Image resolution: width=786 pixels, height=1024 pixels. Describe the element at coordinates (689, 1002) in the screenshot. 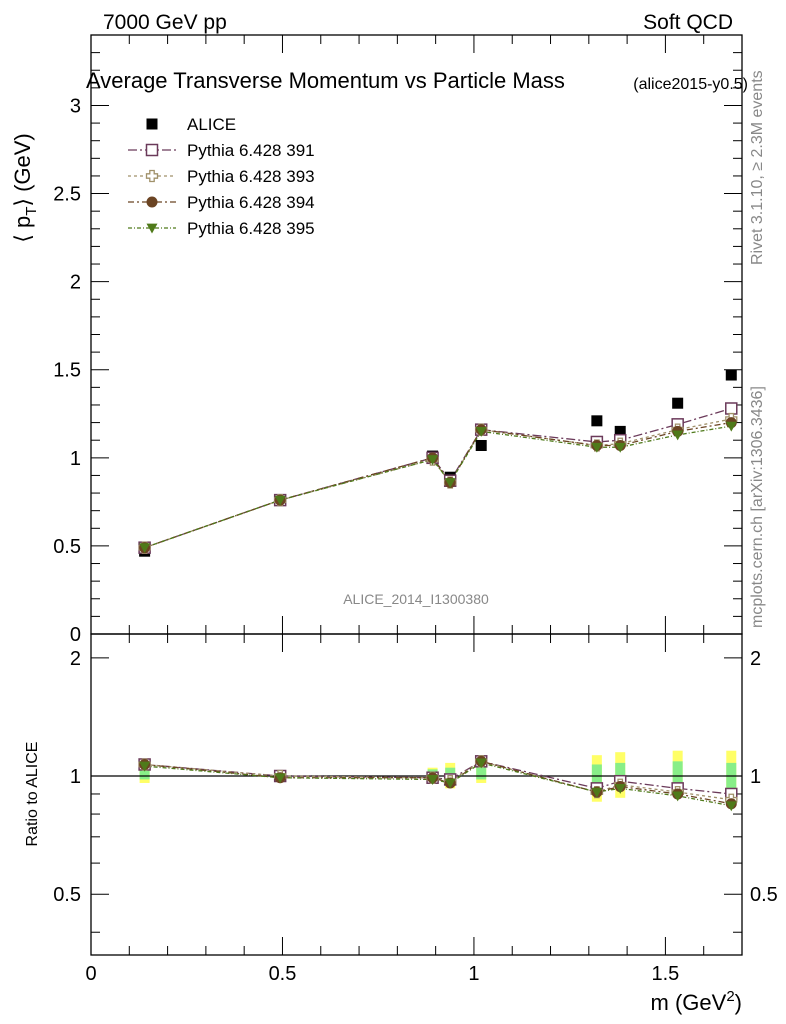

I see `x-axis-label-main: m (GeV` at that location.